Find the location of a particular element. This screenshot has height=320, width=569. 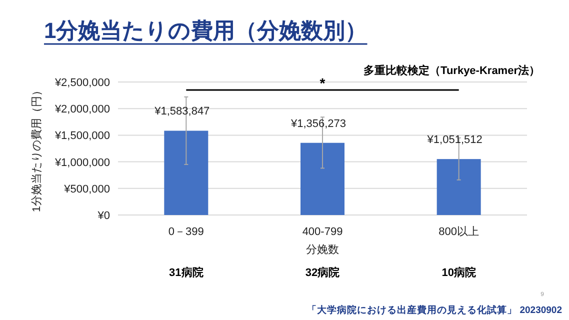

text: 10病院 is located at coordinates (459, 272).